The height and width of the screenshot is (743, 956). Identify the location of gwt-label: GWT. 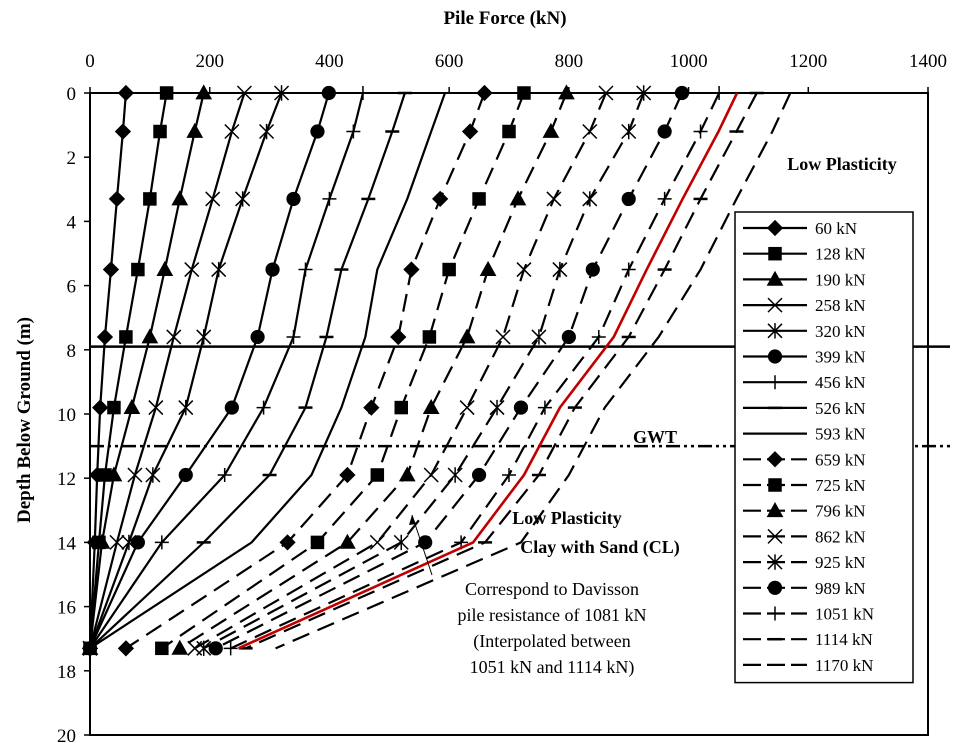
(655, 437).